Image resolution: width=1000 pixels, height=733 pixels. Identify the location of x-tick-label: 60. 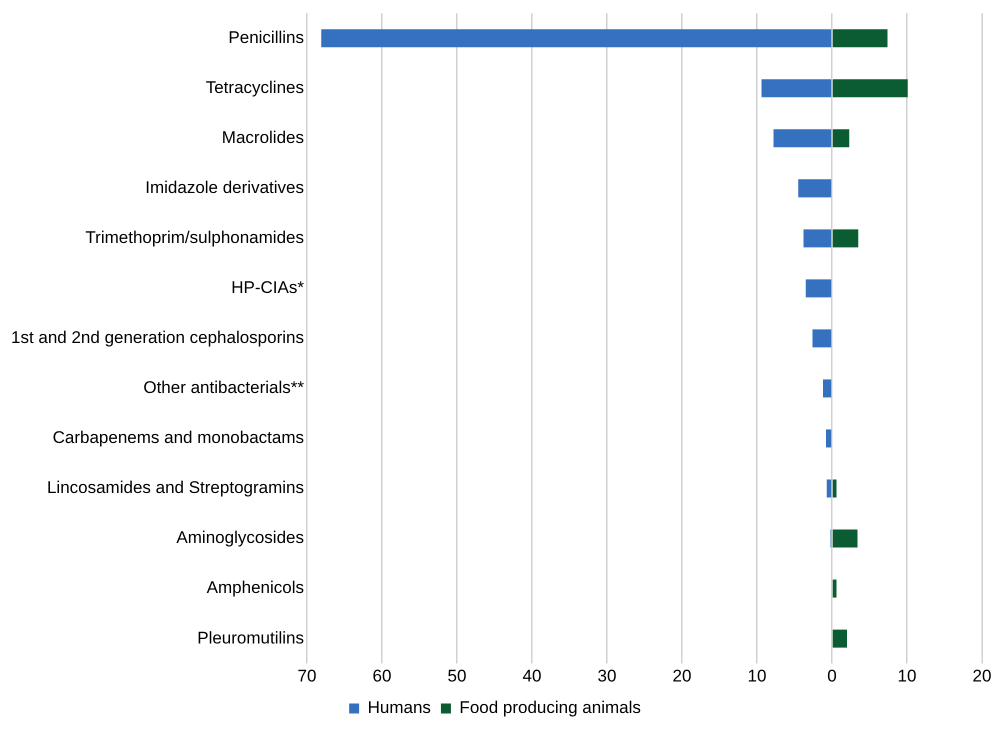
(382, 676).